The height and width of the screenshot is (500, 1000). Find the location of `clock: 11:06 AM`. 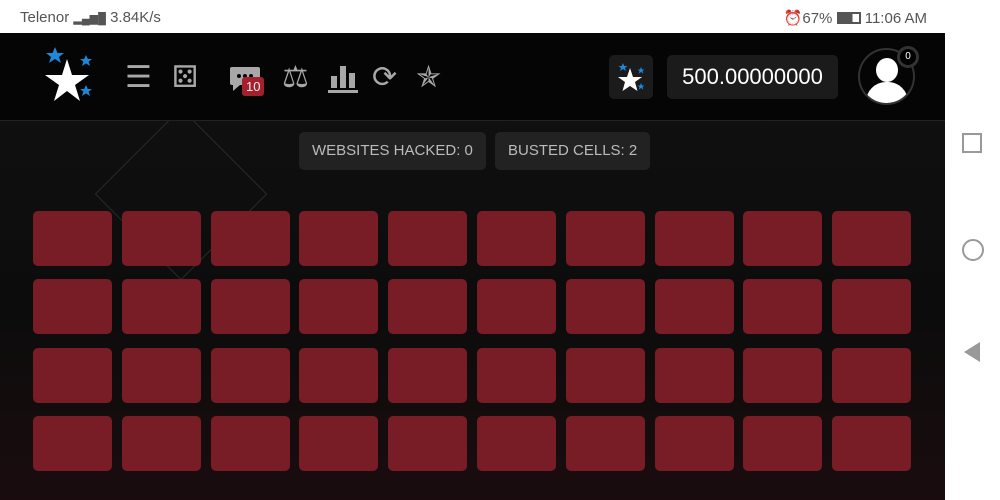

clock: 11:06 AM is located at coordinates (895, 18).